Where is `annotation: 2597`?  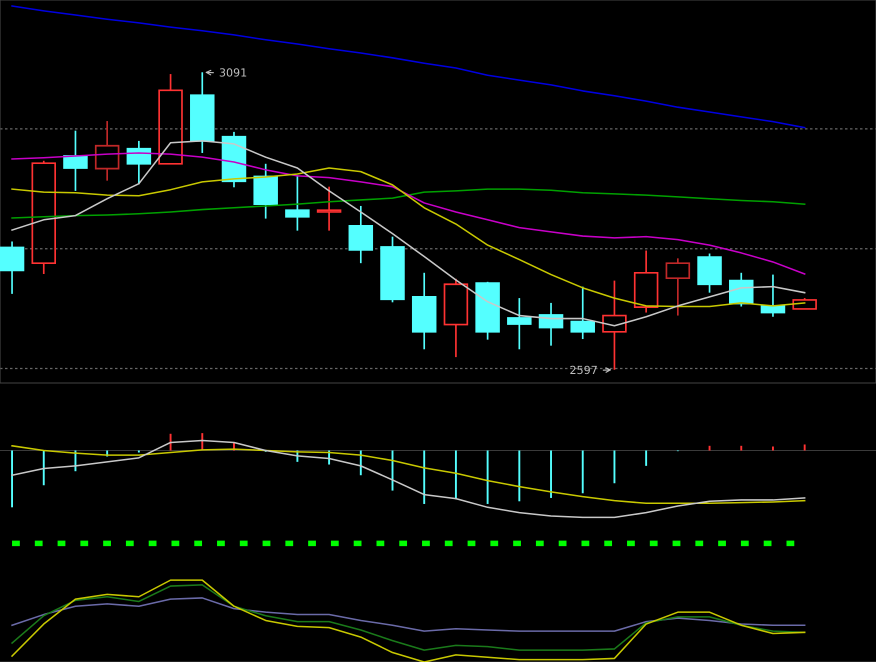 annotation: 2597 is located at coordinates (583, 370).